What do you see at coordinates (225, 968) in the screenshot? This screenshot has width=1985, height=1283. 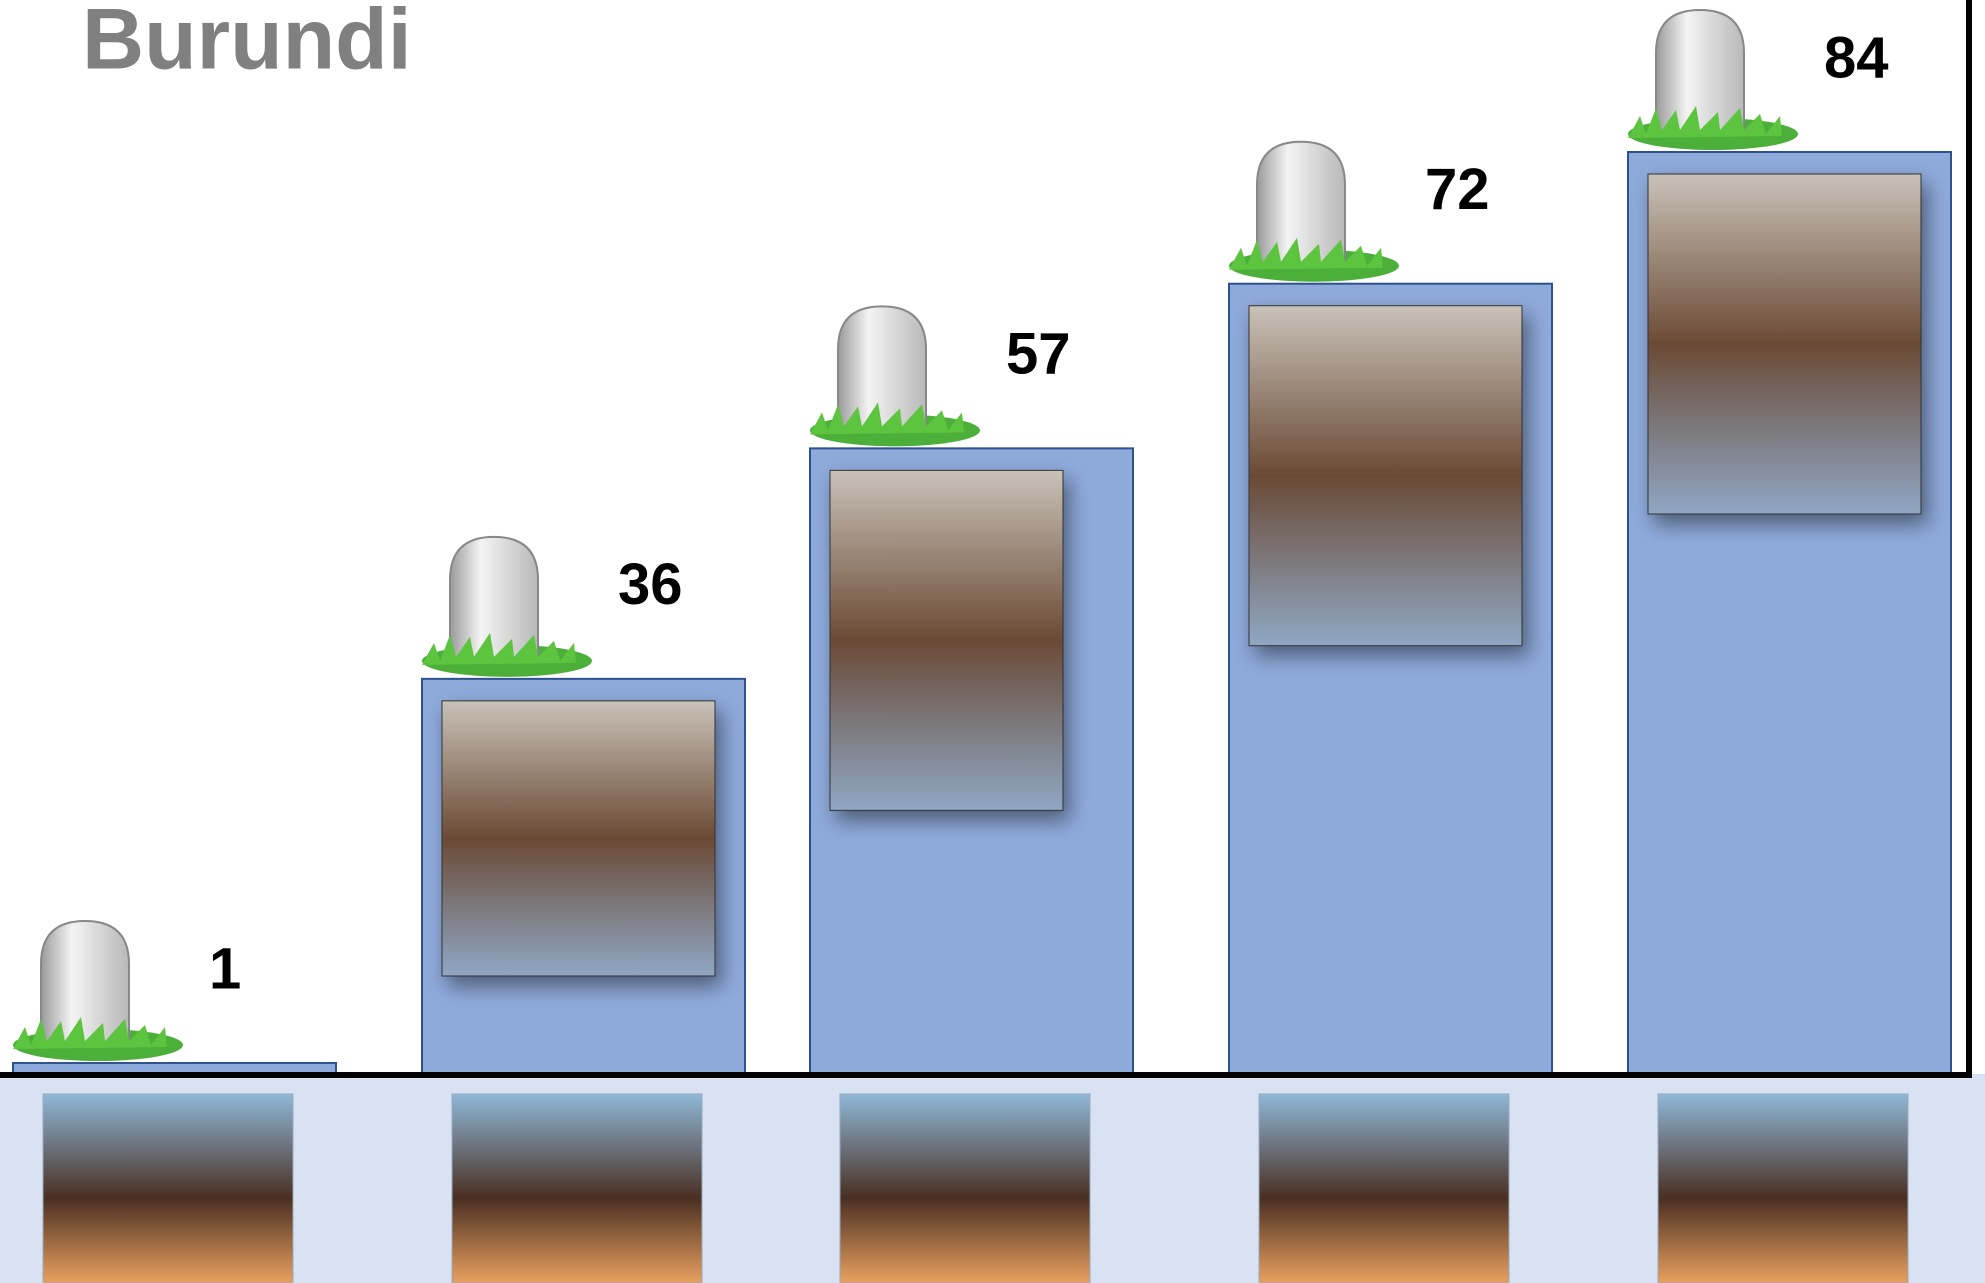 I see `value-label: 1` at bounding box center [225, 968].